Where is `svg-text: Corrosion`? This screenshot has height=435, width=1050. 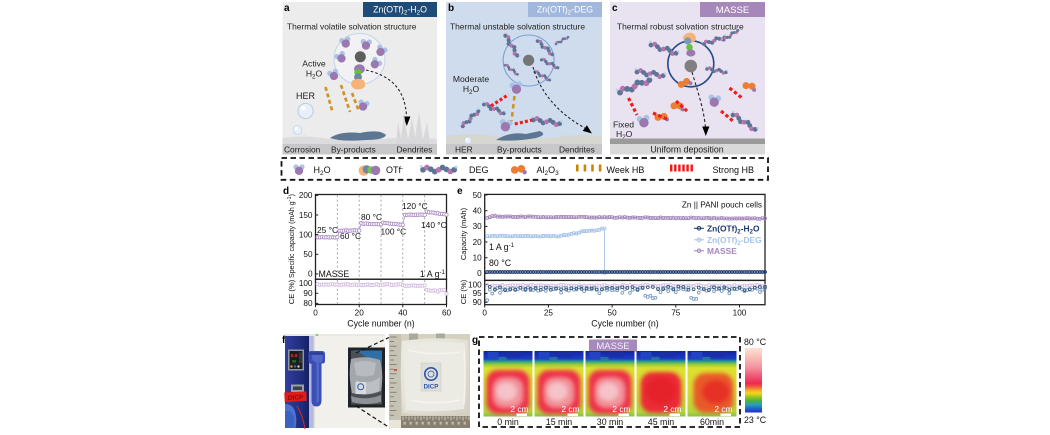
svg-text: Corrosion is located at coordinates (302, 149).